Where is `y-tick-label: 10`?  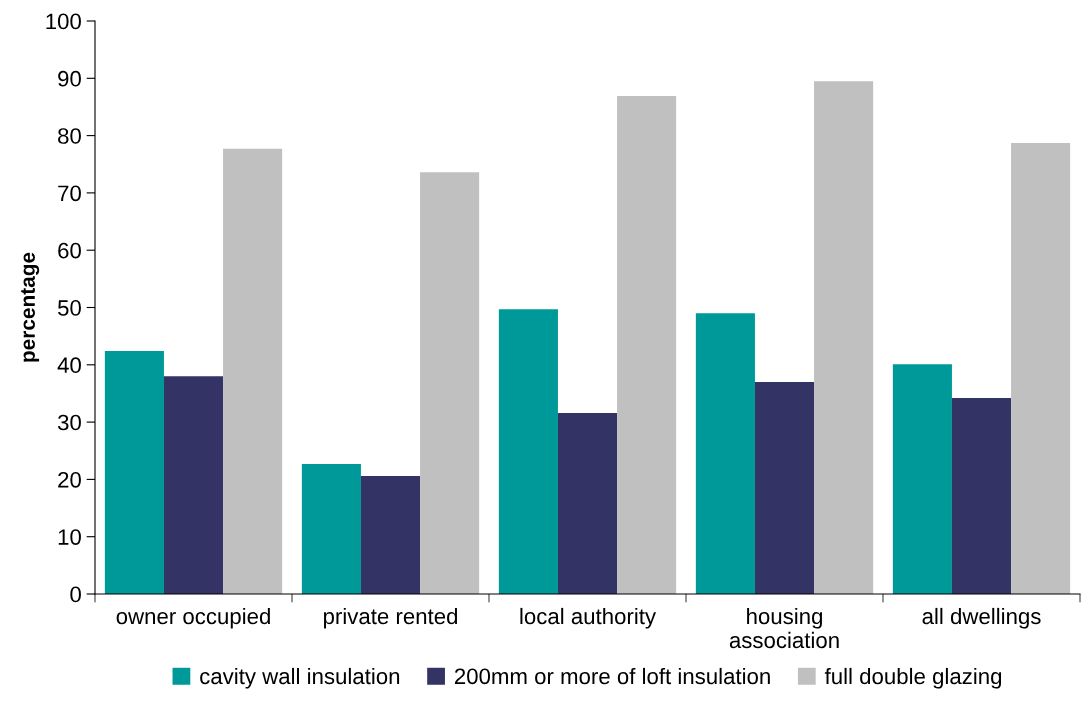 y-tick-label: 10 is located at coordinates (69, 537).